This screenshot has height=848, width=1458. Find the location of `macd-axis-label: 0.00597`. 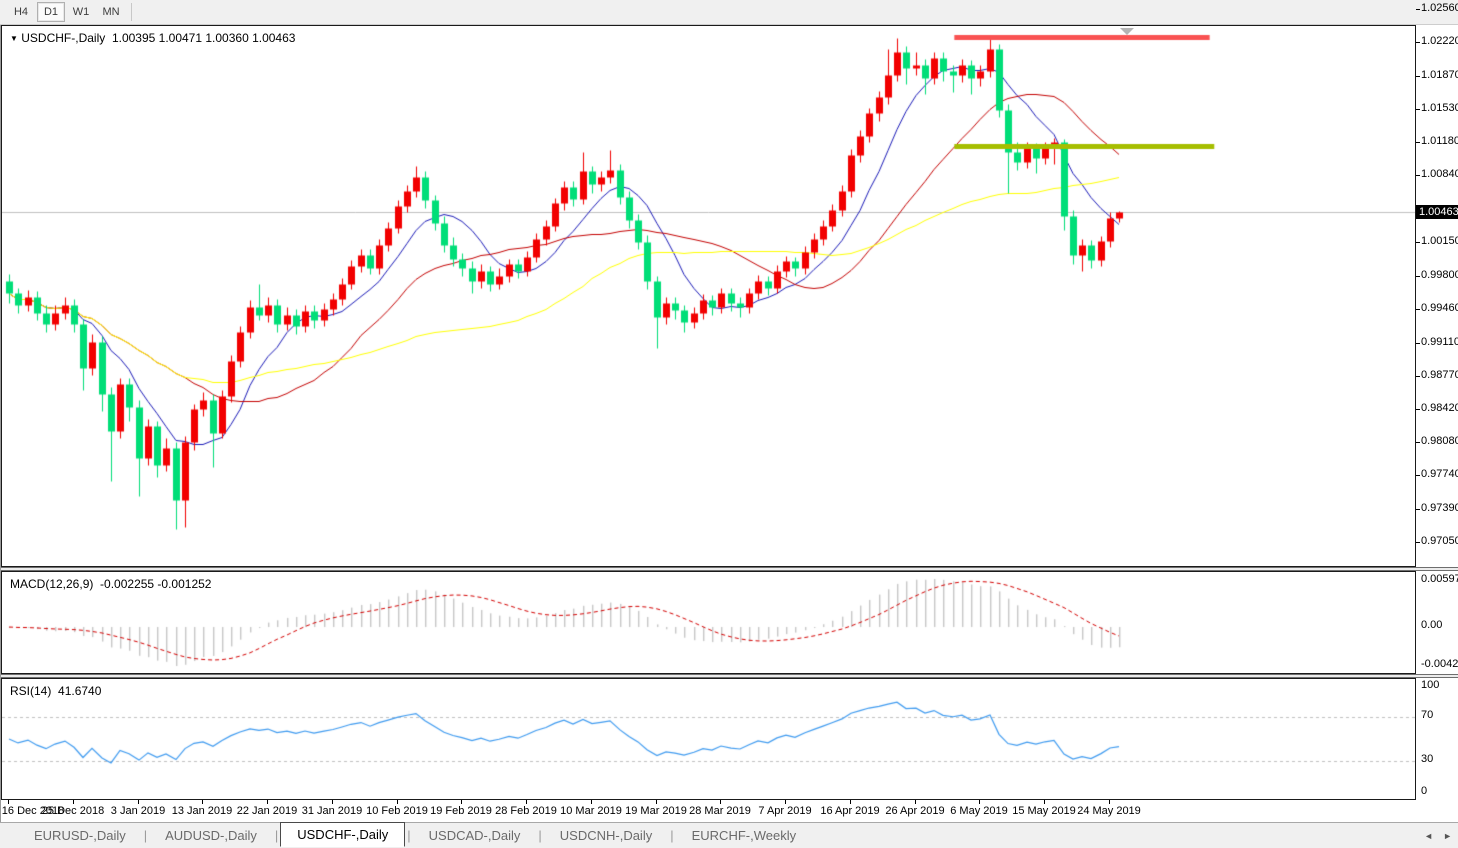

macd-axis-label: 0.00597 is located at coordinates (1439, 579).